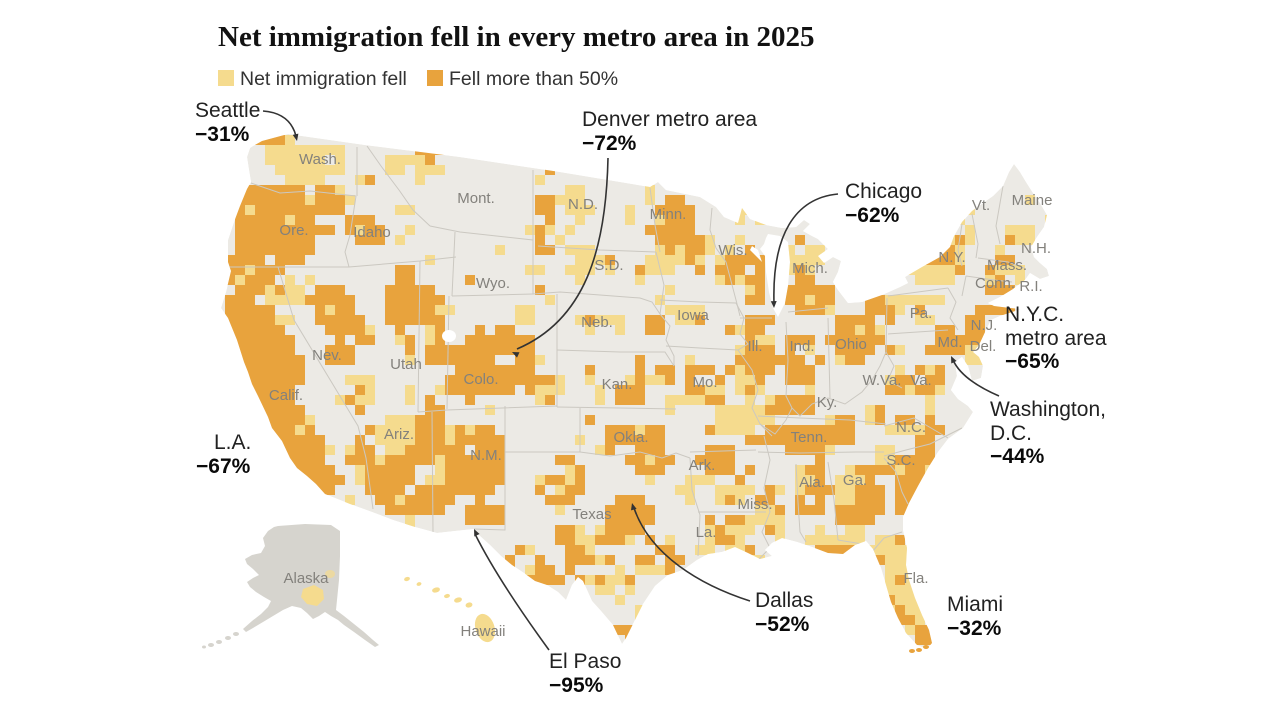  What do you see at coordinates (476, 198) in the screenshot?
I see `svg-text: Mont.` at bounding box center [476, 198].